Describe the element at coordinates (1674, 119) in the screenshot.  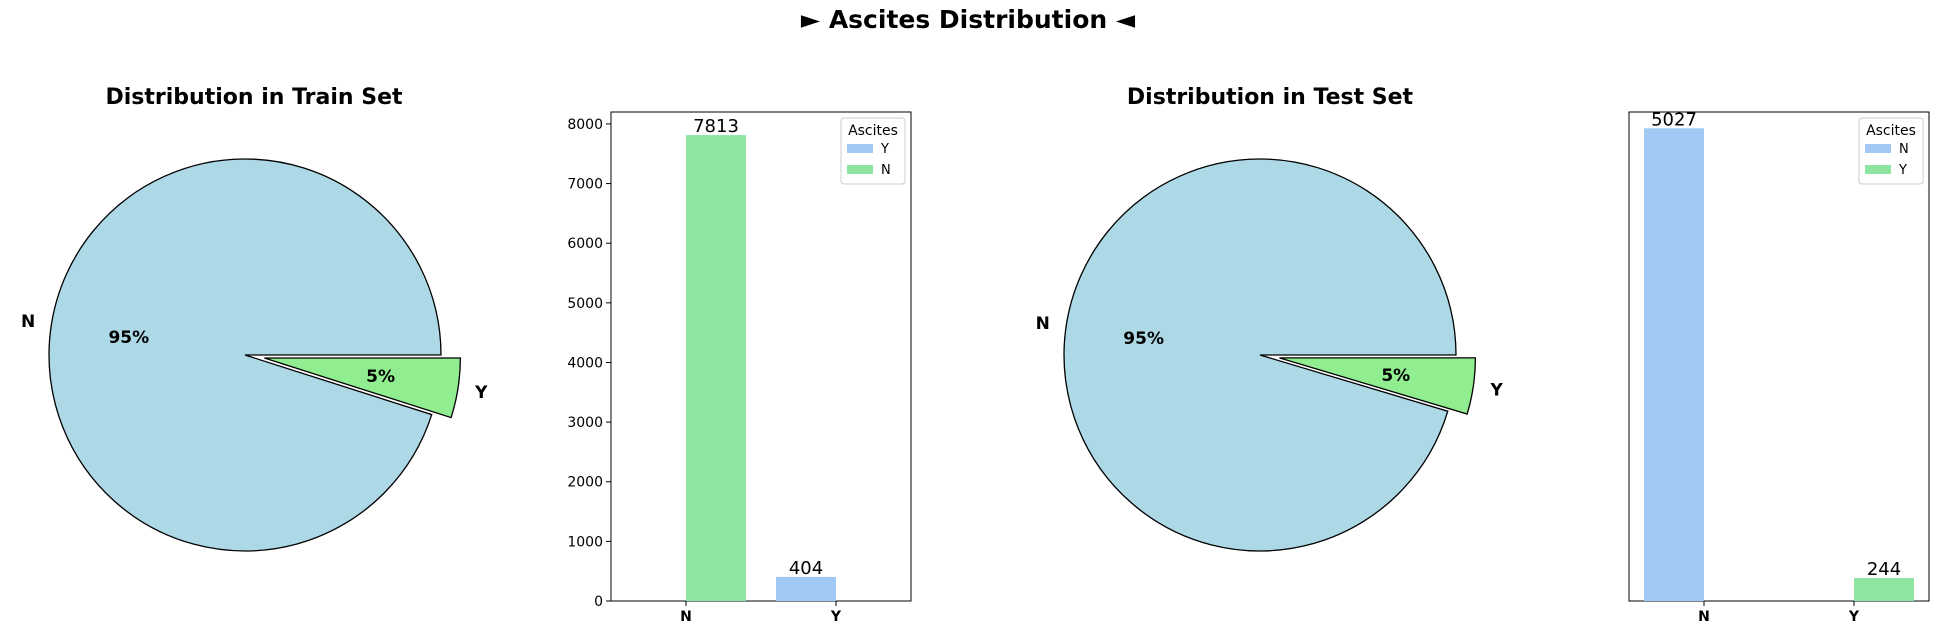
I see `bar-data-label-N: 5027` at that location.